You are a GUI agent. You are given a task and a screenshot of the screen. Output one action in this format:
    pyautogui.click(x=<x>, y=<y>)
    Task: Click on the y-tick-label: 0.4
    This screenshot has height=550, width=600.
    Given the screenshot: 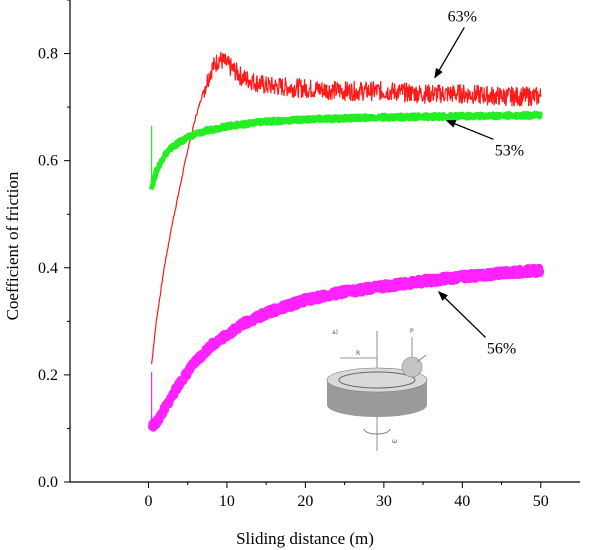 What is the action you would take?
    pyautogui.click(x=48, y=268)
    